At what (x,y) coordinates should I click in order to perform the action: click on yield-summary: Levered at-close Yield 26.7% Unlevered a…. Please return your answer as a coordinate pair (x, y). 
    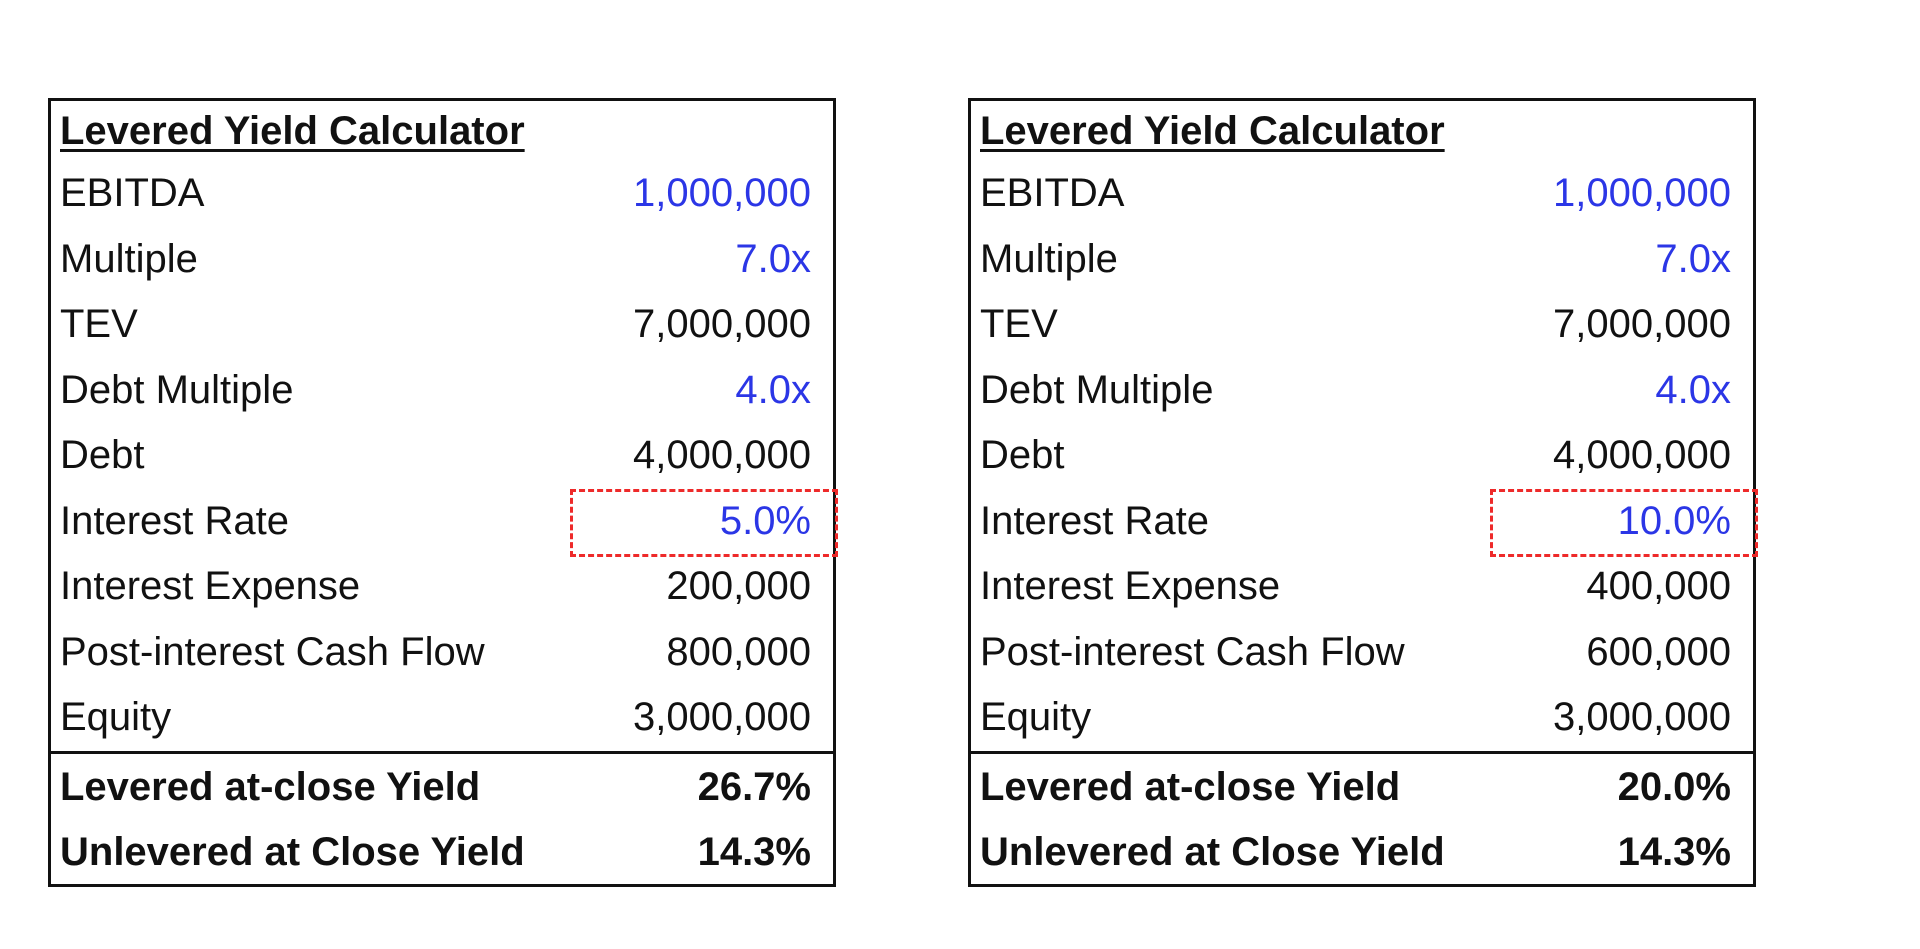
    Looking at the image, I should click on (442, 817).